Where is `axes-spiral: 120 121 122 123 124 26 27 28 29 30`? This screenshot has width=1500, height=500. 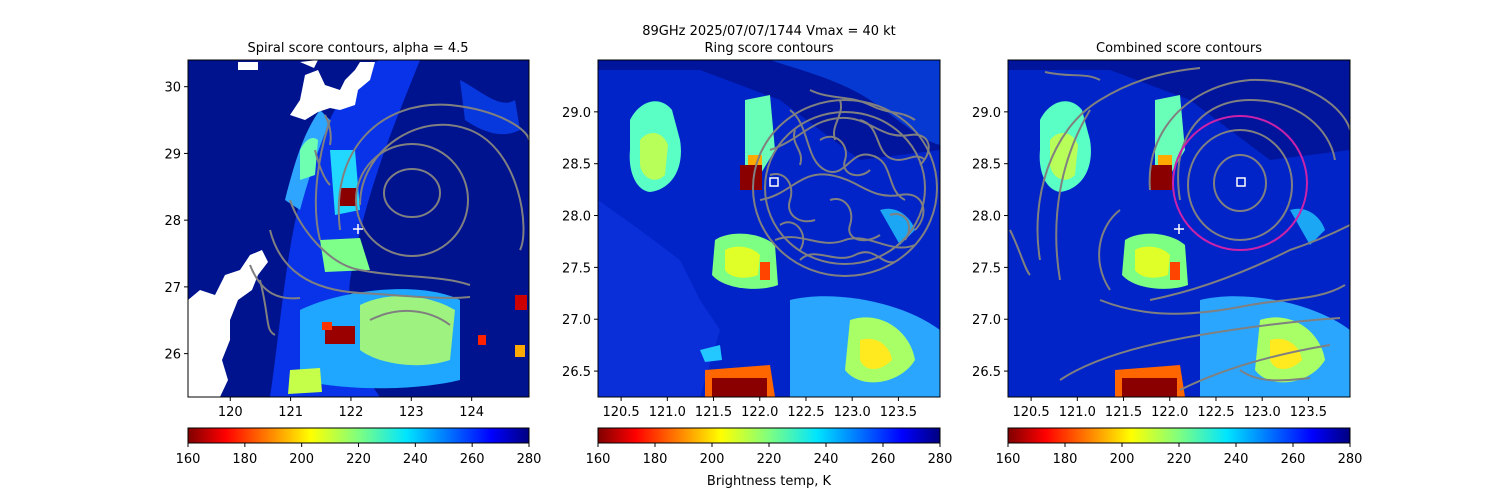 axes-spiral: 120 121 122 123 124 26 27 28 29 30 is located at coordinates (324, 250).